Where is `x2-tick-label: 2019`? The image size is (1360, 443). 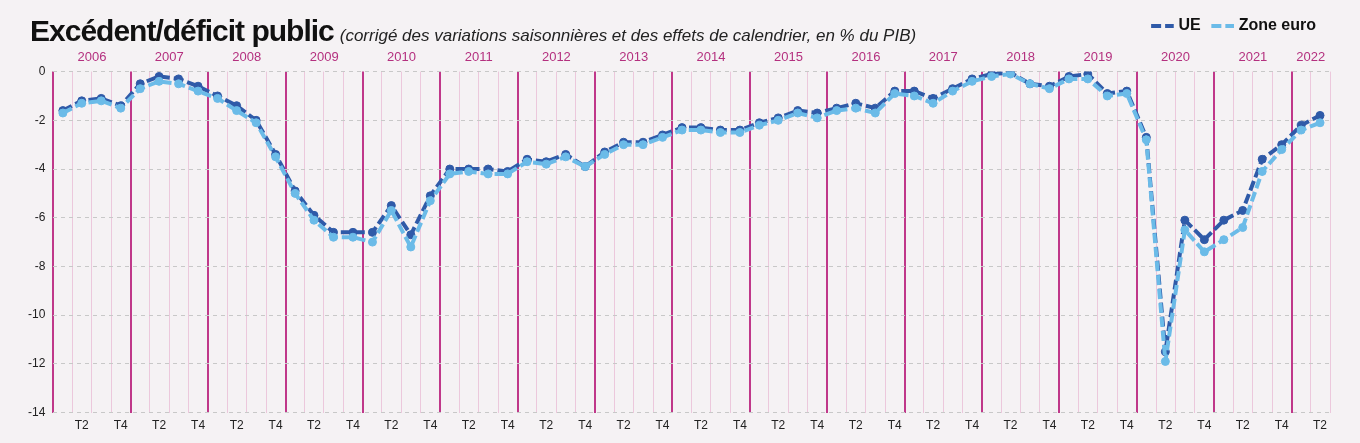 x2-tick-label: 2019 is located at coordinates (1098, 57).